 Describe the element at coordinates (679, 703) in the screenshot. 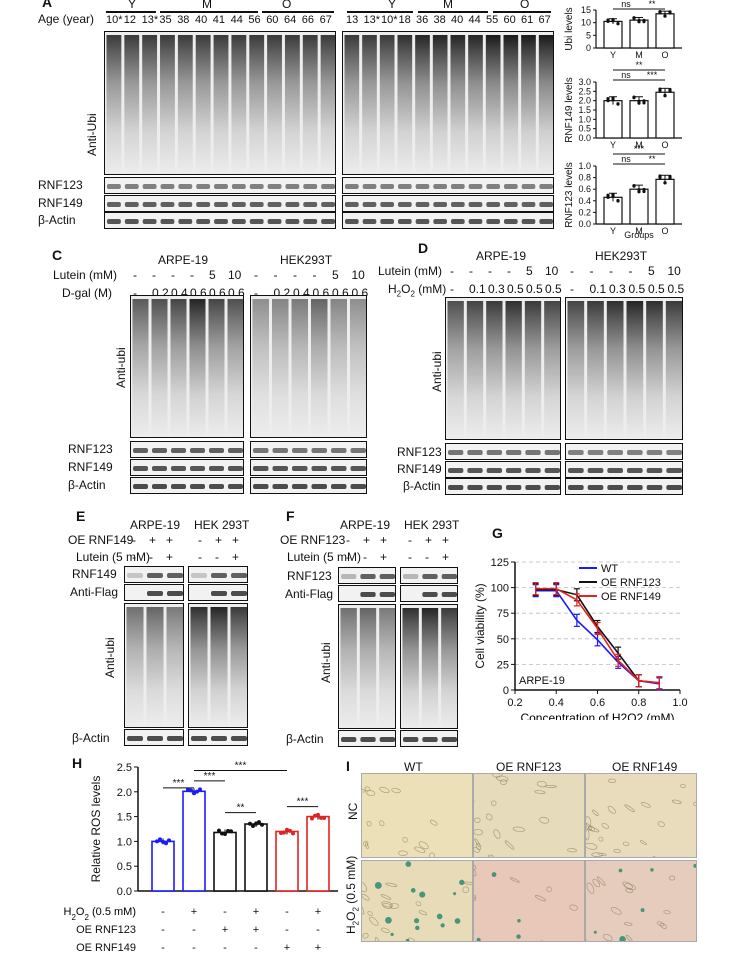

I see `g-xtick-4: 1.0` at that location.